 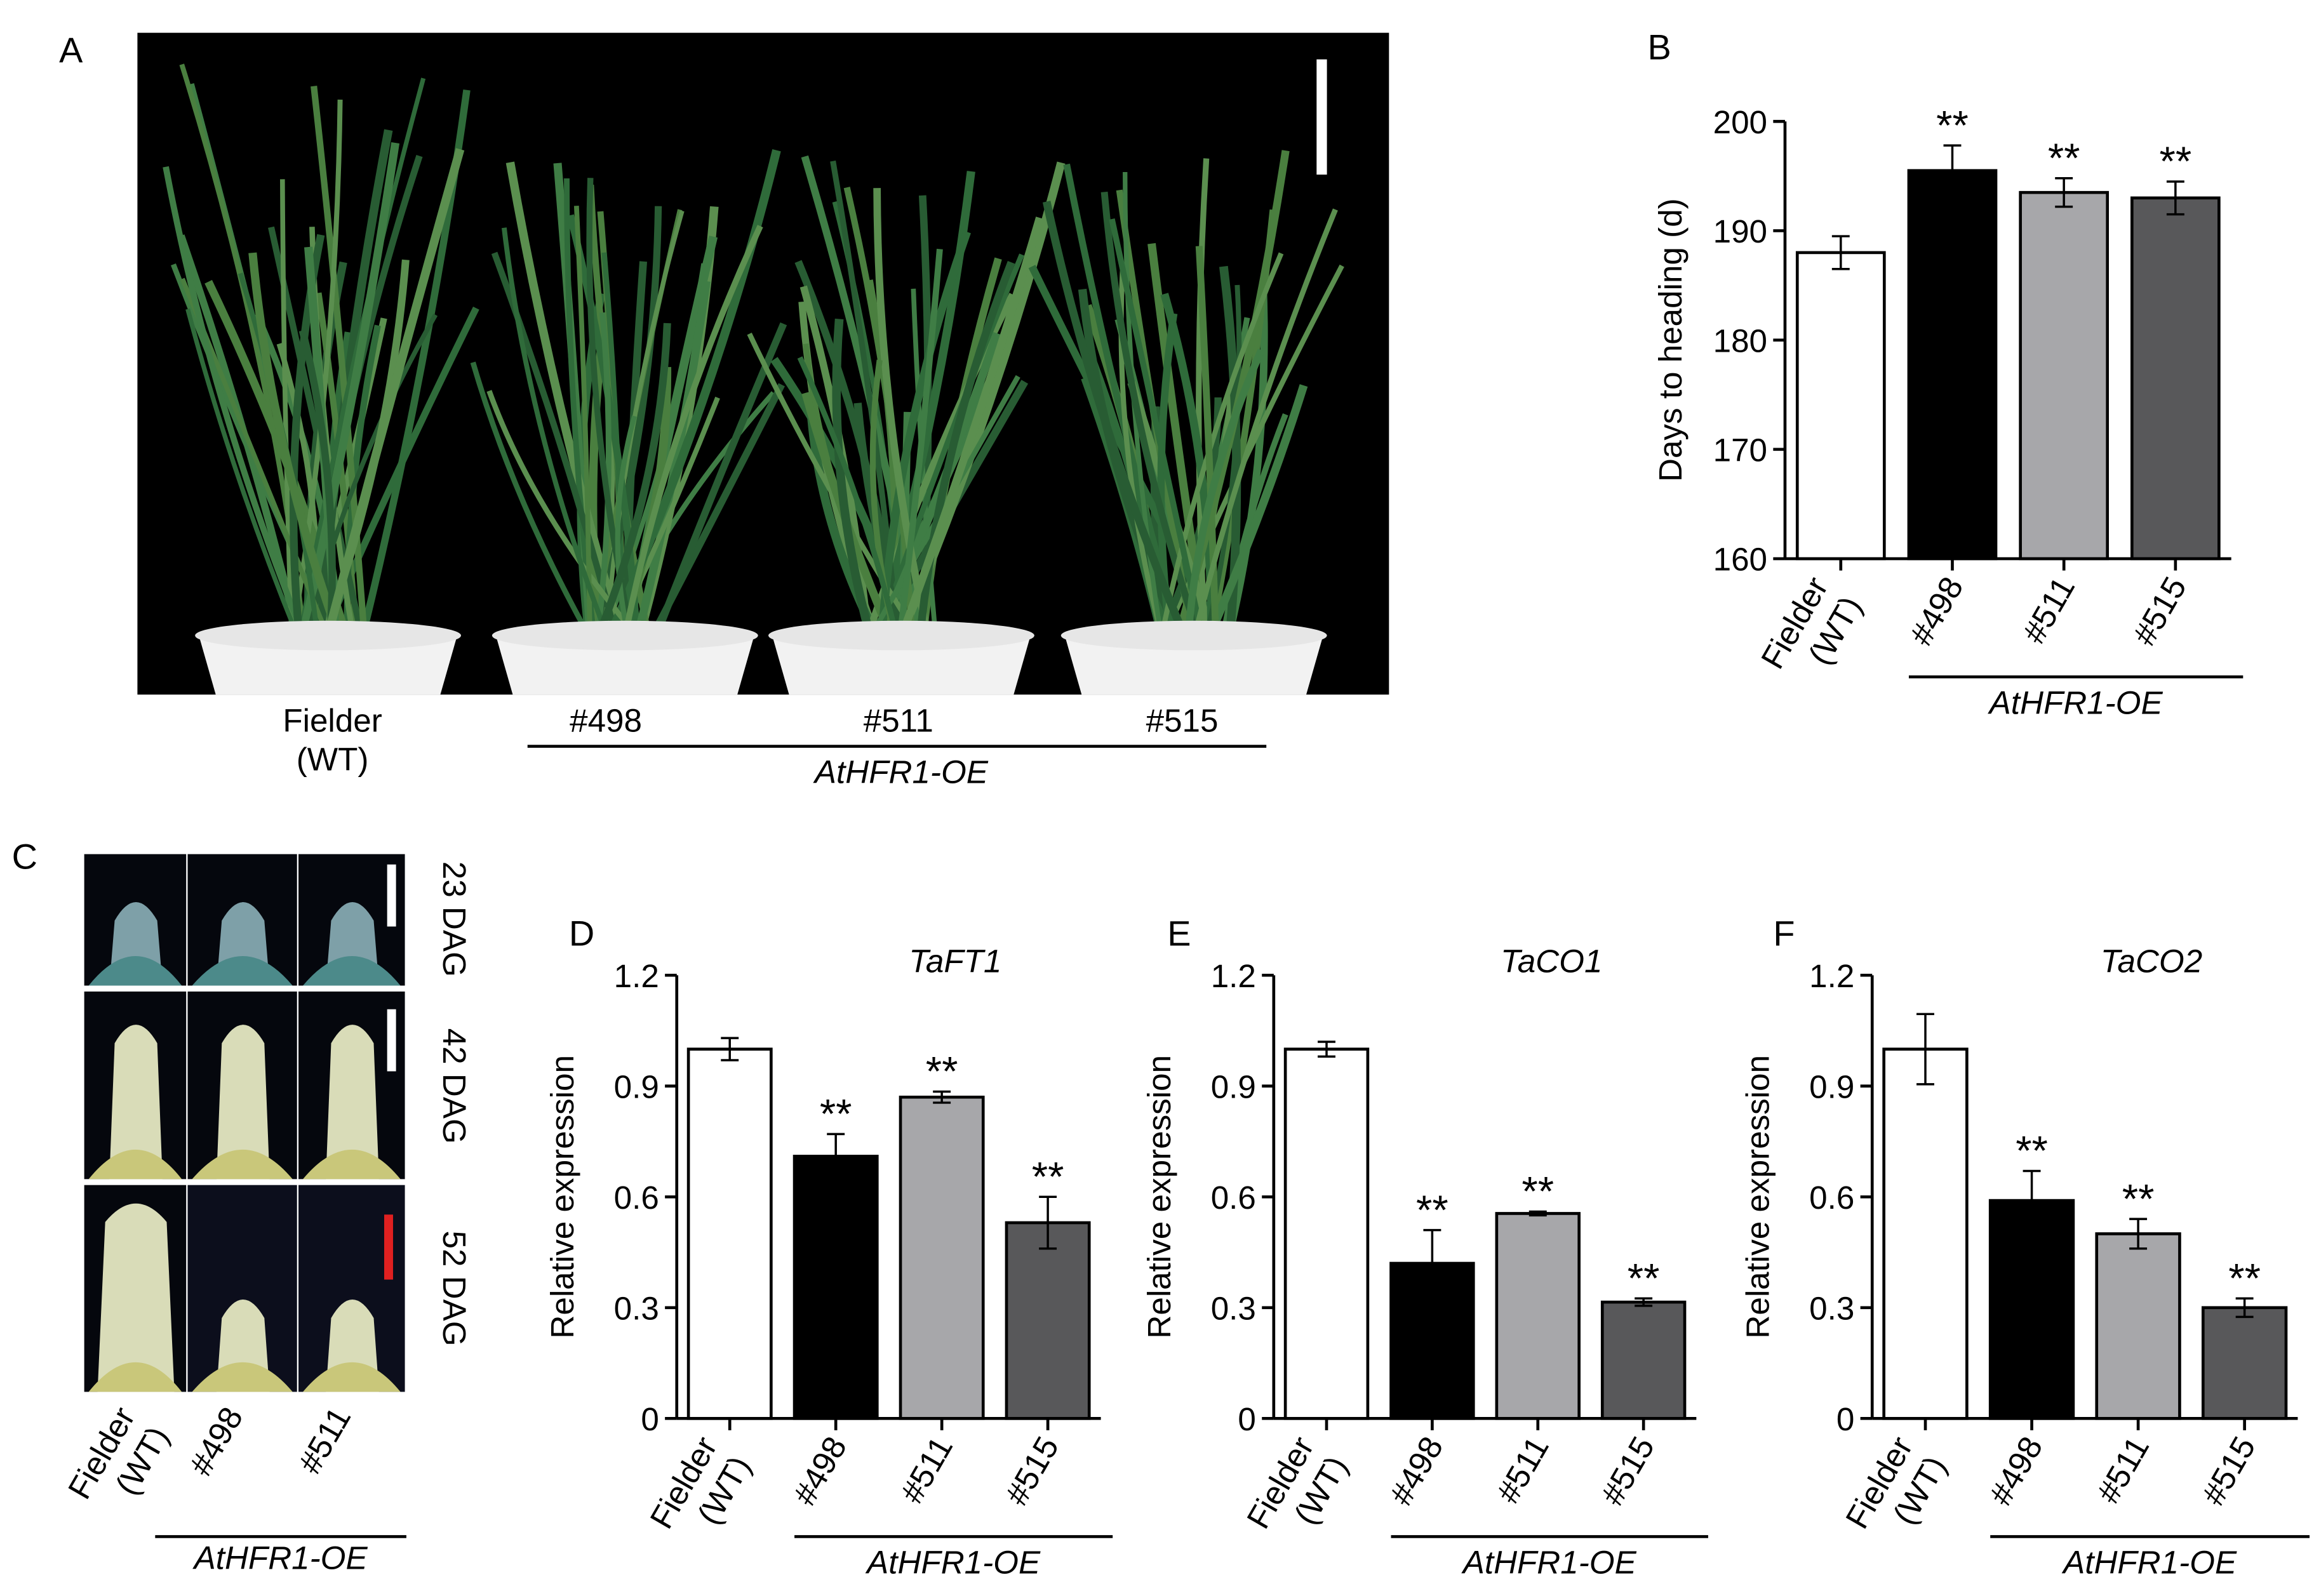 What do you see at coordinates (1670, 340) in the screenshot?
I see `y-axis-label: Days to heading (d)` at bounding box center [1670, 340].